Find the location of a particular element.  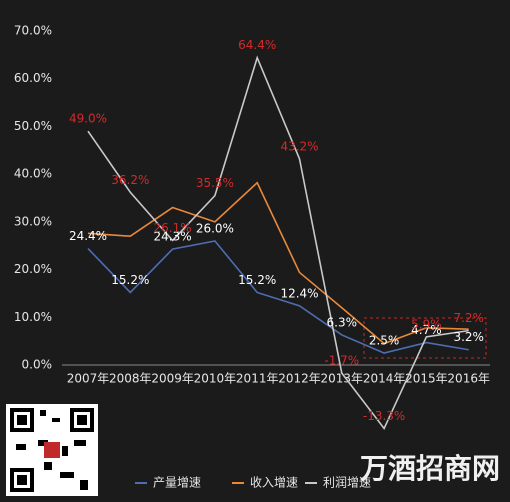

data-label: 6.3% is located at coordinates (342, 322).